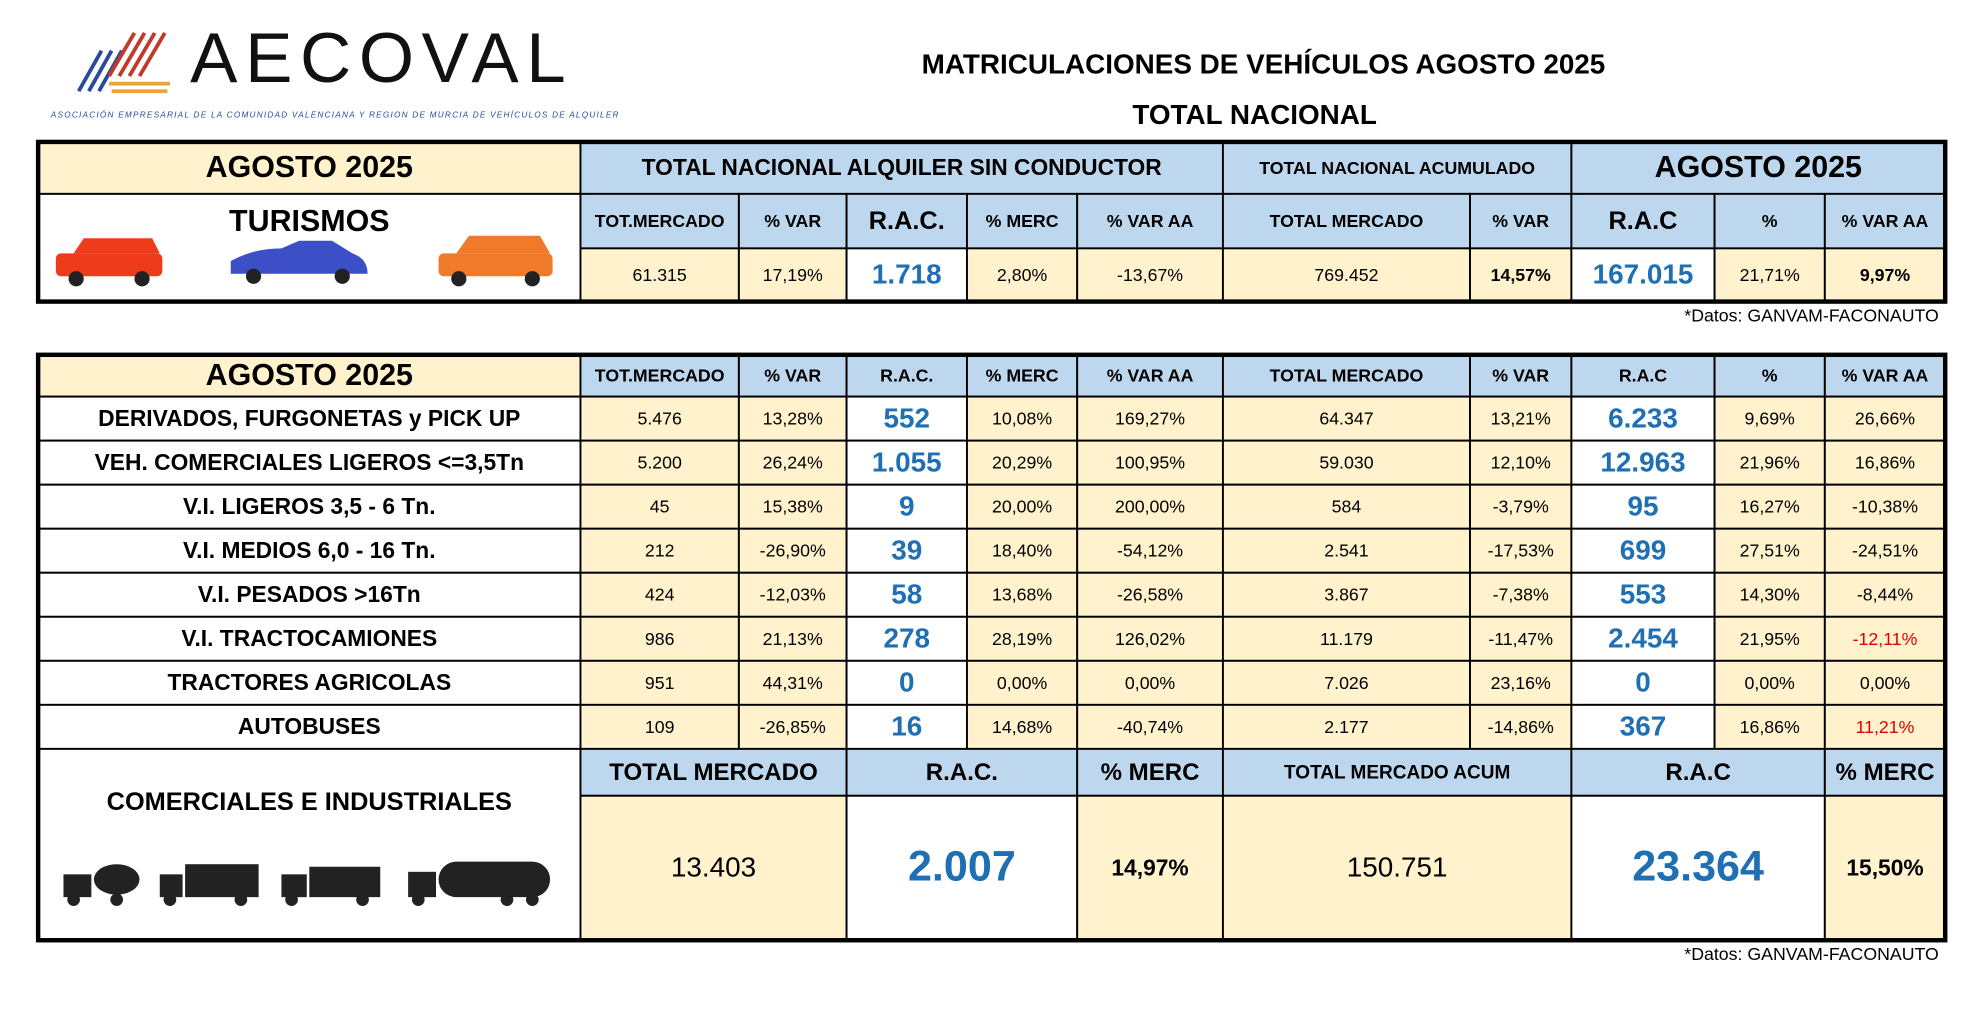 The height and width of the screenshot is (1034, 1977). I want to click on car-icons, so click(304, 261).